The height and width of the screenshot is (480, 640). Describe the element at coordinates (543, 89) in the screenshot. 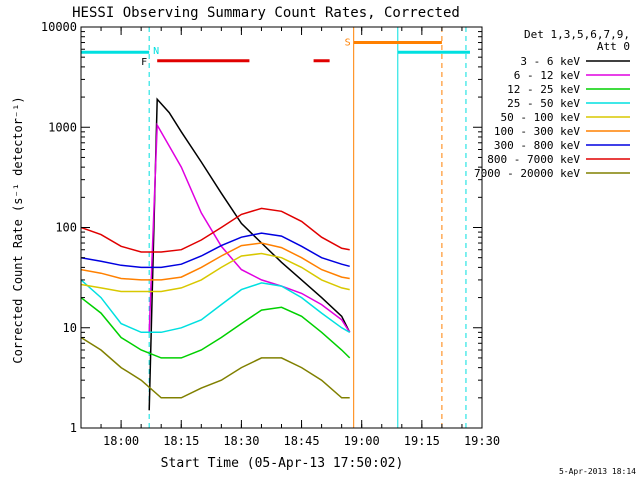

I see `legend-label: 12 - 25 keV` at that location.